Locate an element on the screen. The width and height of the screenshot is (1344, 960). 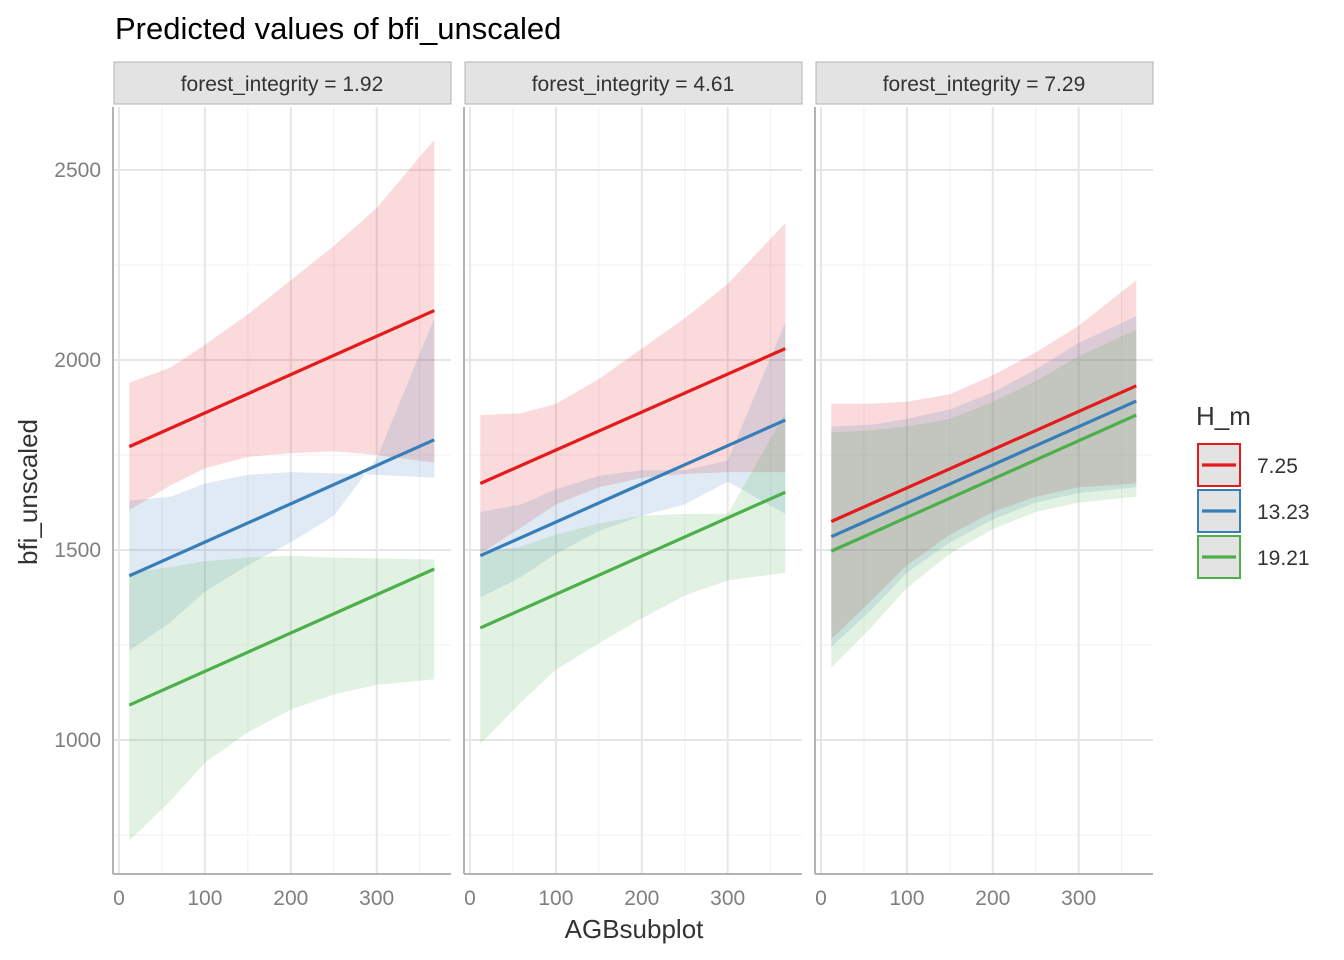
x-axis-title: AGBsubplot is located at coordinates (635, 929).